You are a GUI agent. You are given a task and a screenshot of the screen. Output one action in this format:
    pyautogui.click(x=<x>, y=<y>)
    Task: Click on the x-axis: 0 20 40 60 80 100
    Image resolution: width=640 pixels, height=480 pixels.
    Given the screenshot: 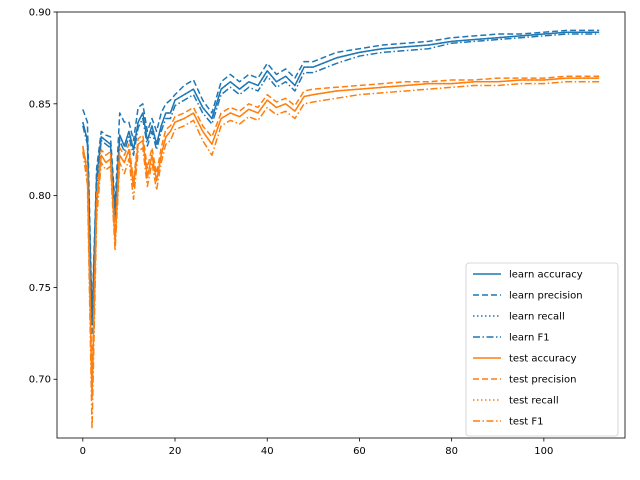 What is the action you would take?
    pyautogui.click(x=316, y=447)
    